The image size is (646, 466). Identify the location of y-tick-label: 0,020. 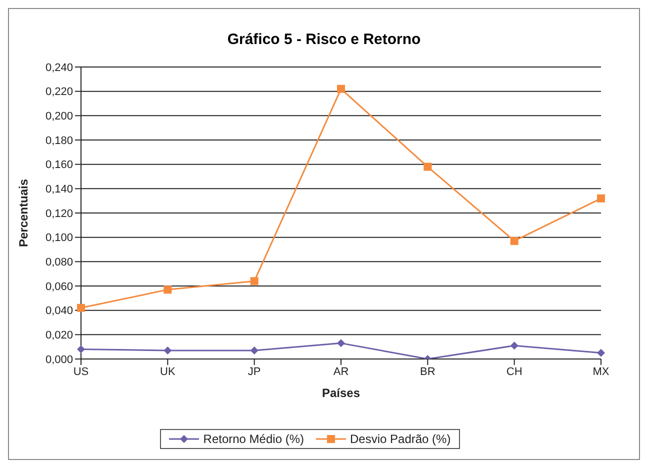
(59, 336).